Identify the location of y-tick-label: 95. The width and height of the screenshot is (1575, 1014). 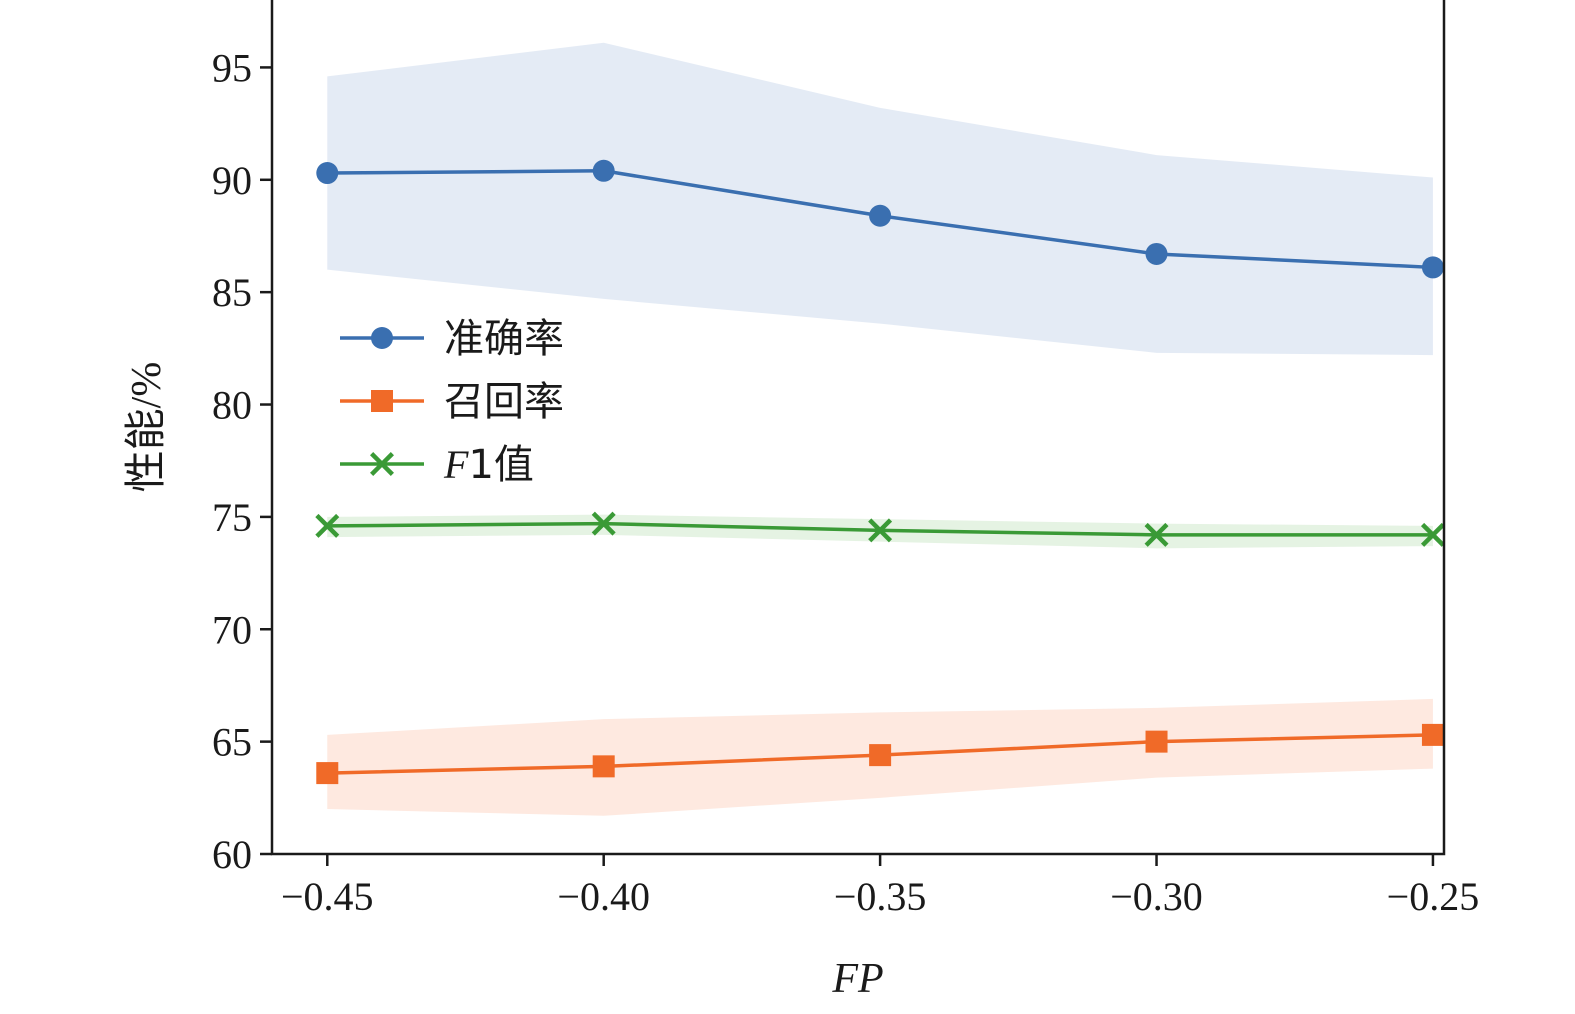
(232, 67).